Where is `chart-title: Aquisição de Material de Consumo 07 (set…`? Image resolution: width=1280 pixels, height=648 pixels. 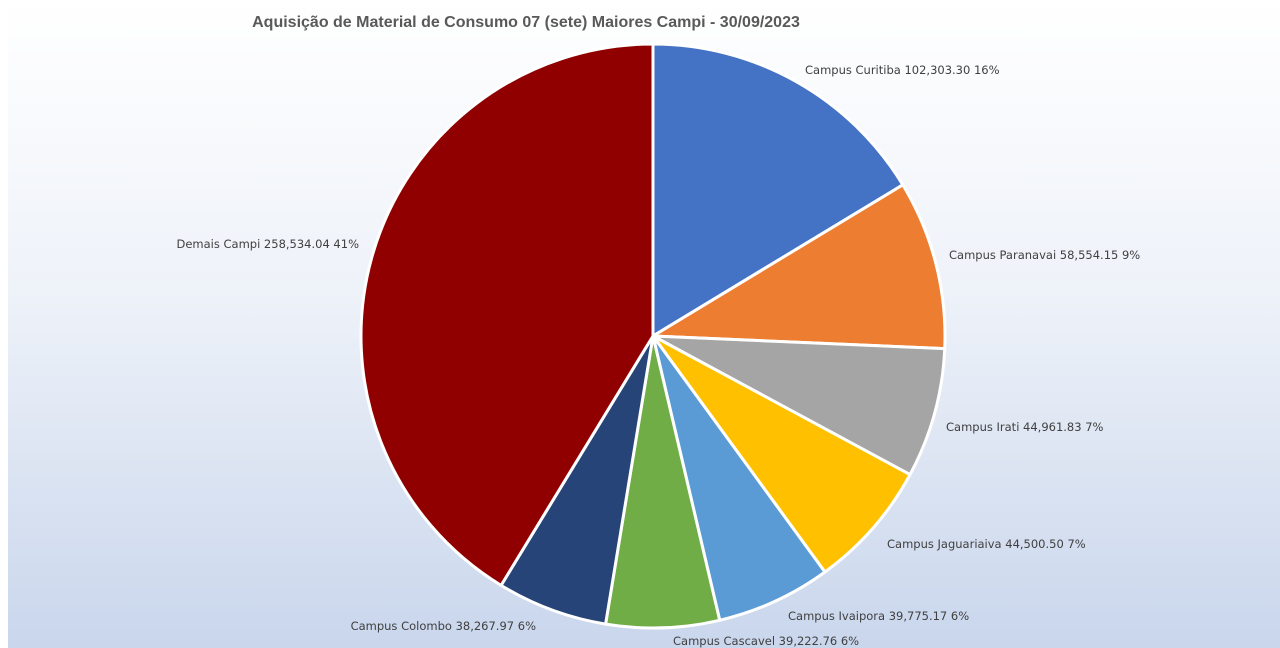
chart-title: Aquisição de Material de Consumo 07 (set… is located at coordinates (526, 22).